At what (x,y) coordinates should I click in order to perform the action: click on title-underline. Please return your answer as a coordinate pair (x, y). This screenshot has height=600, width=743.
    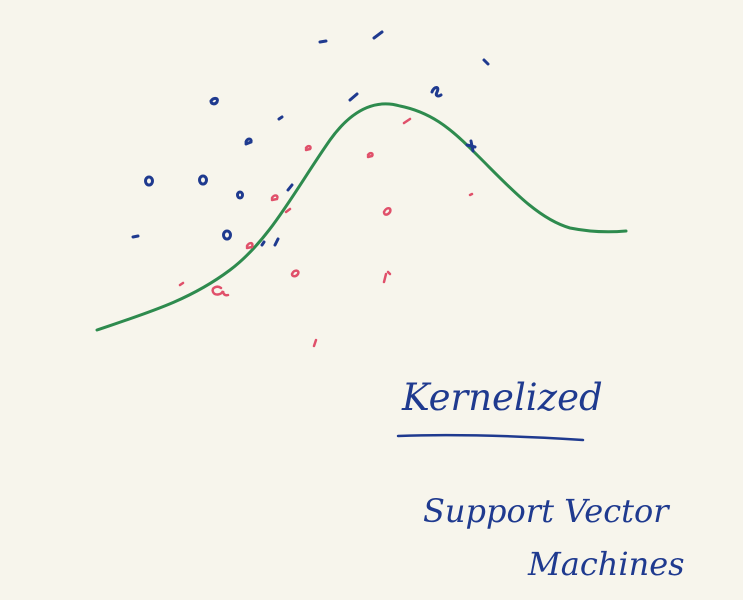
    Looking at the image, I should click on (490, 437).